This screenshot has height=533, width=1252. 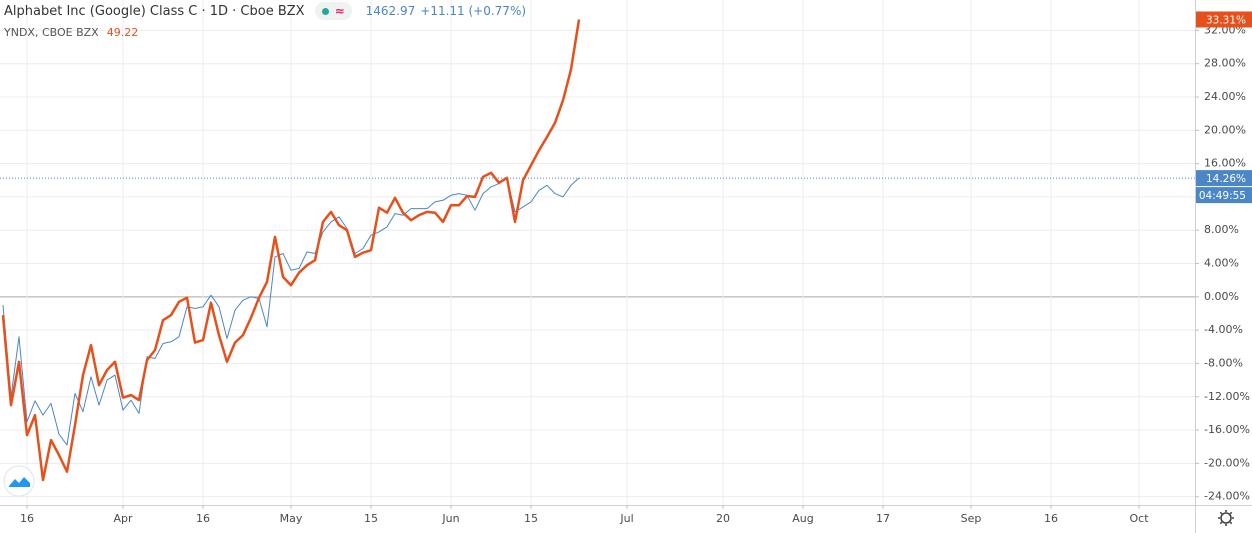 What do you see at coordinates (1223, 362) in the screenshot?
I see `y-tick-label: -8.00%` at bounding box center [1223, 362].